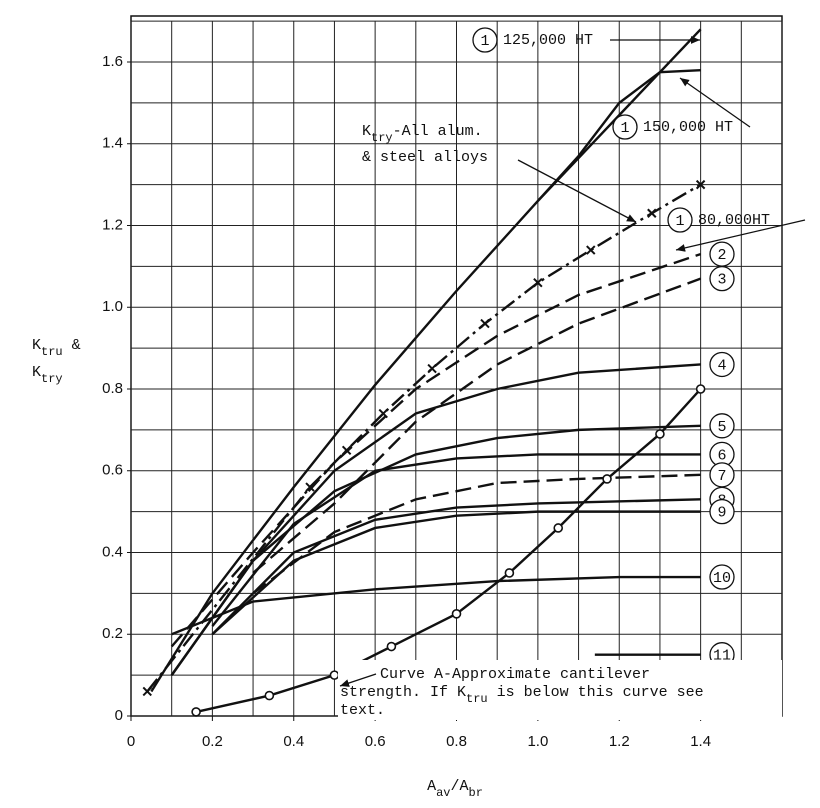 Image resolution: width=820 pixels, height=808 pixels. What do you see at coordinates (112, 551) in the screenshot?
I see `y-tick-label: 0.4` at bounding box center [112, 551].